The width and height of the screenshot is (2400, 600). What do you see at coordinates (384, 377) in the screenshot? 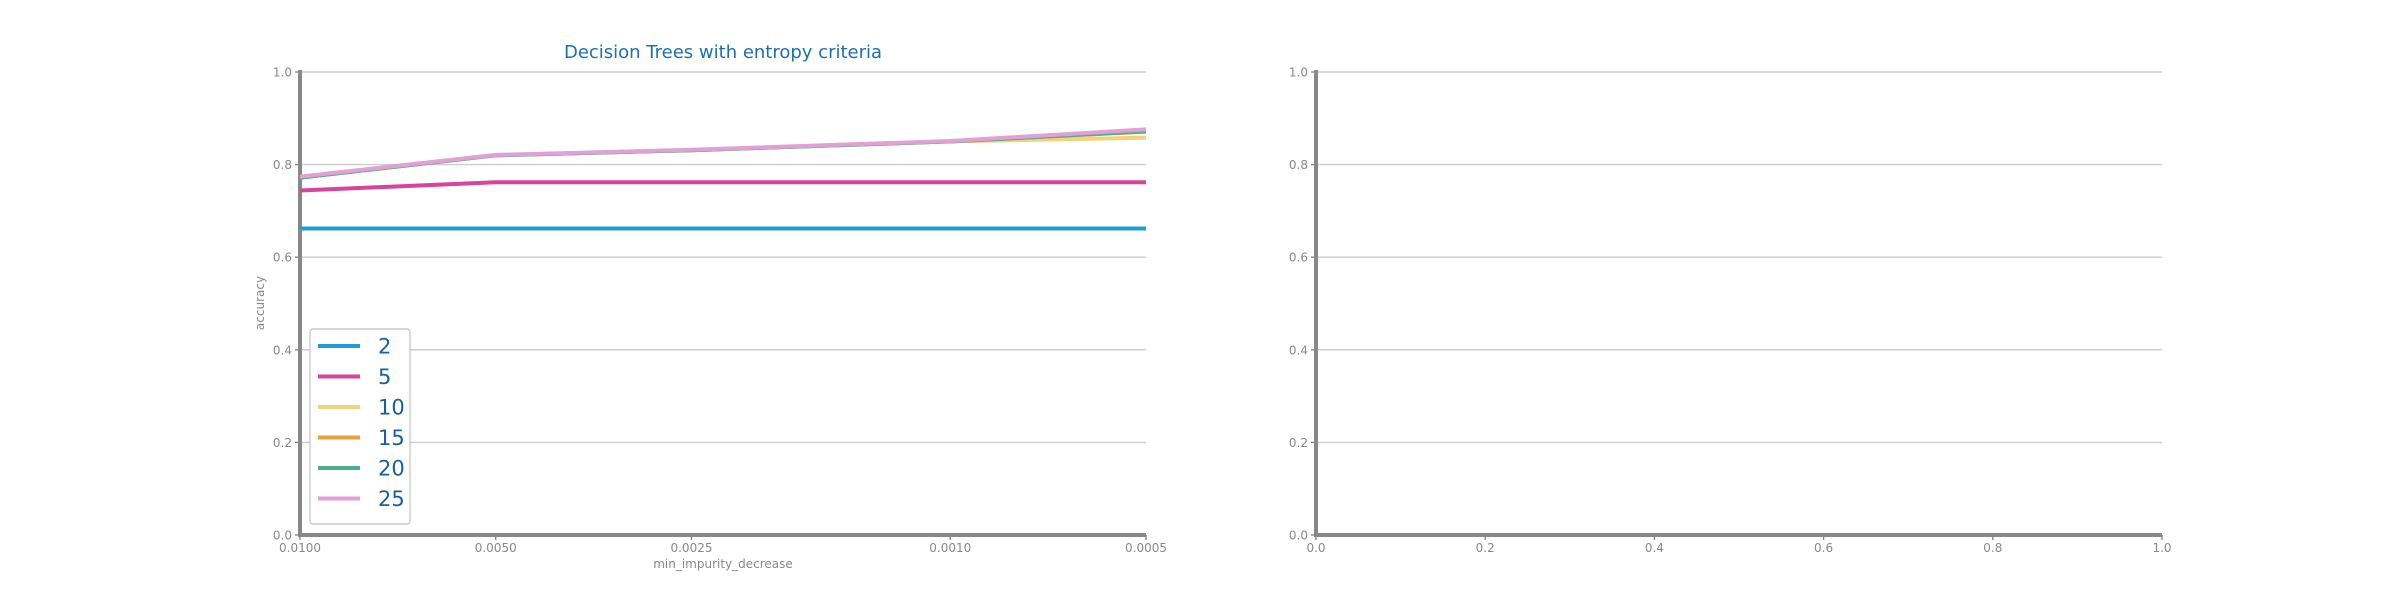
I see `legend-label-5: 5` at bounding box center [384, 377].